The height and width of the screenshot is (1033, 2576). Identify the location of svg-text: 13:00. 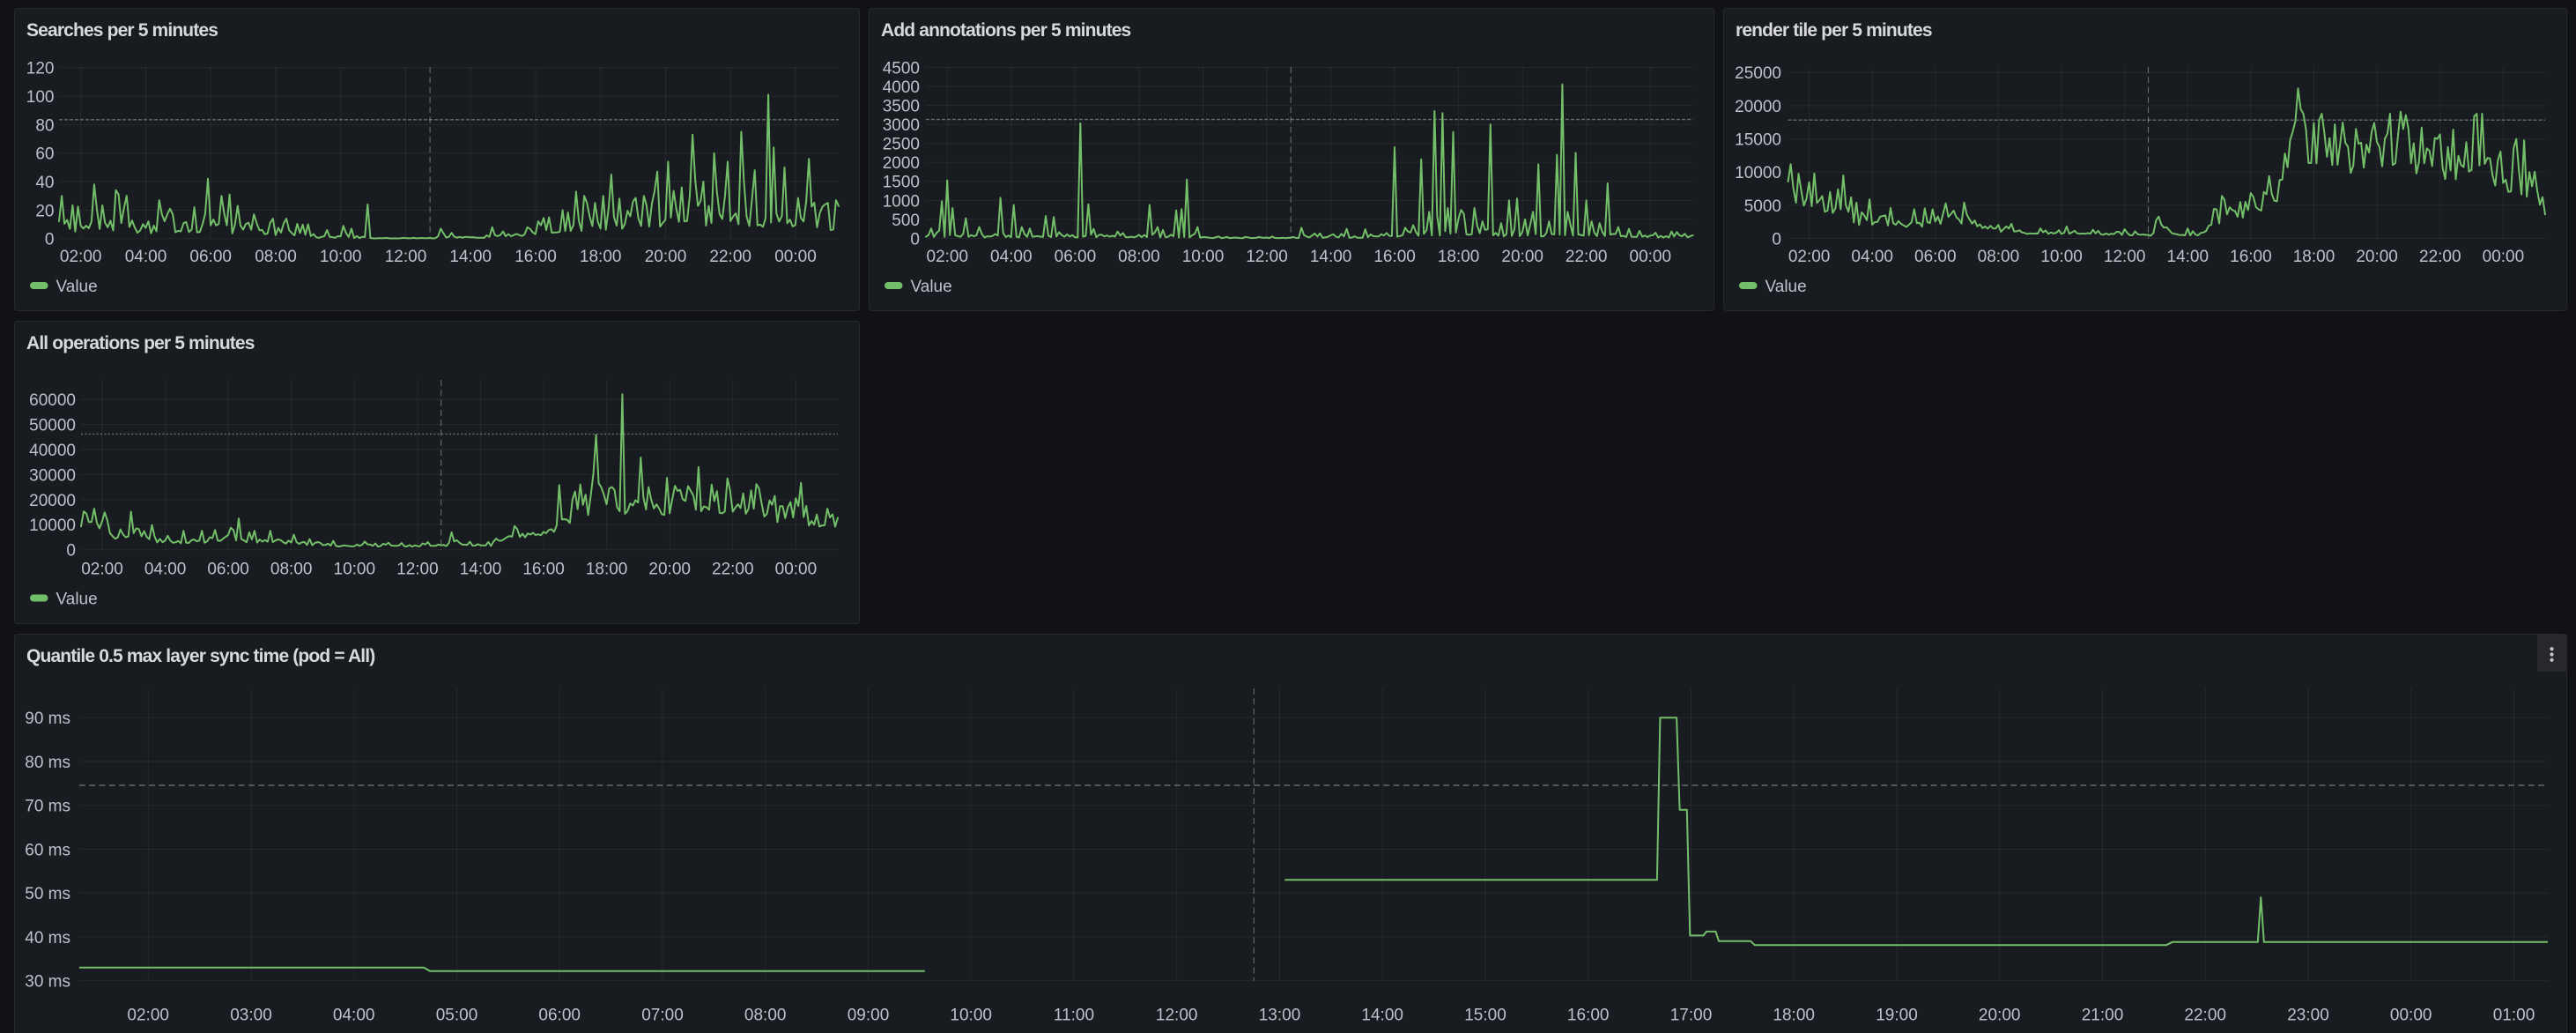
(1280, 1016).